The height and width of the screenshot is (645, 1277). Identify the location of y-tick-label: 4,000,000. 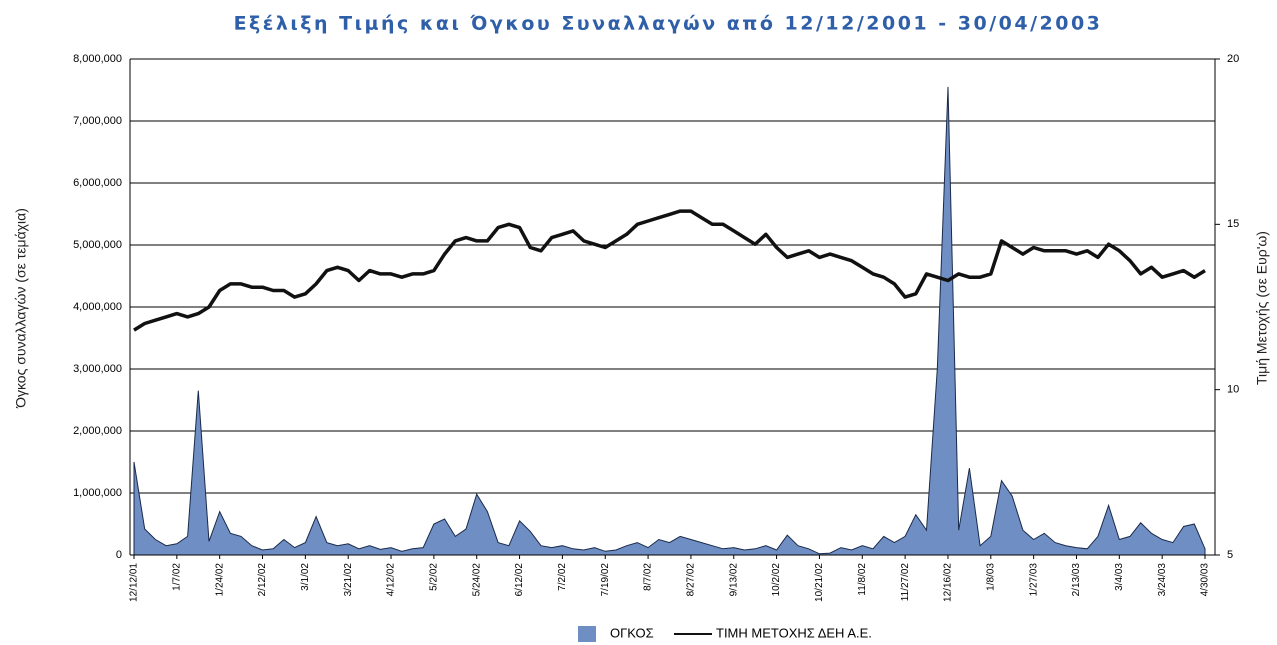
(97, 307).